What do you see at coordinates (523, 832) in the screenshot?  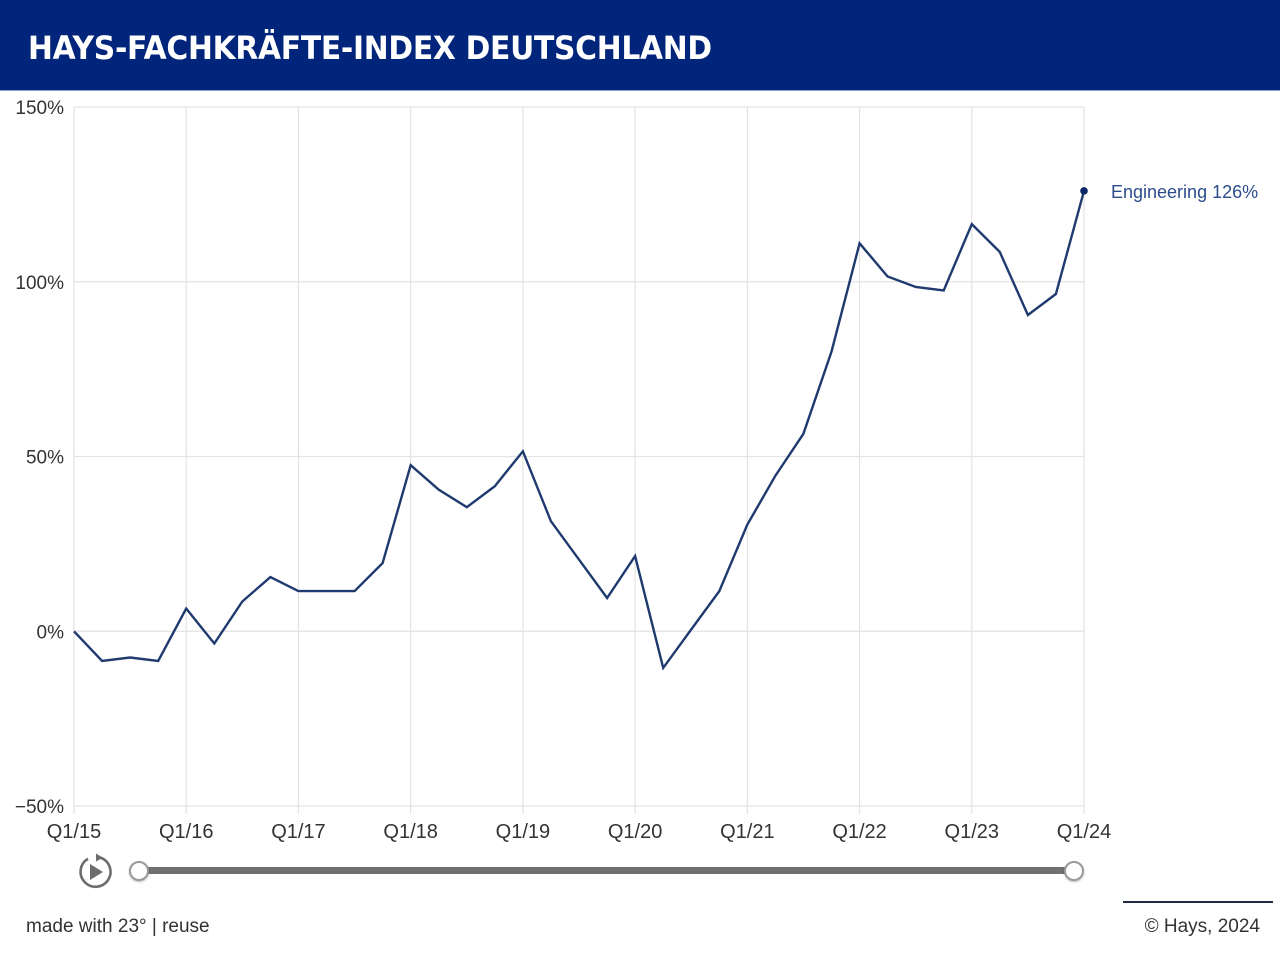 I see `x-tick-label: Q1/19` at bounding box center [523, 832].